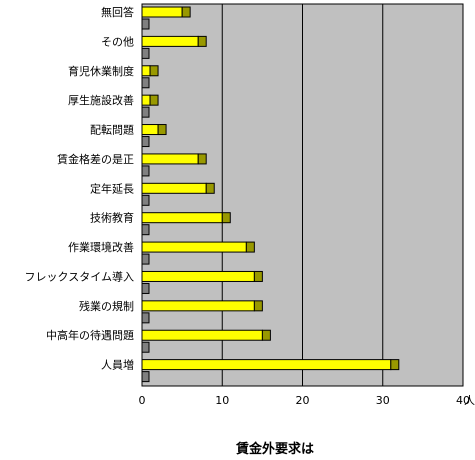  I want to click on tick-label-0: 0, so click(142, 400).